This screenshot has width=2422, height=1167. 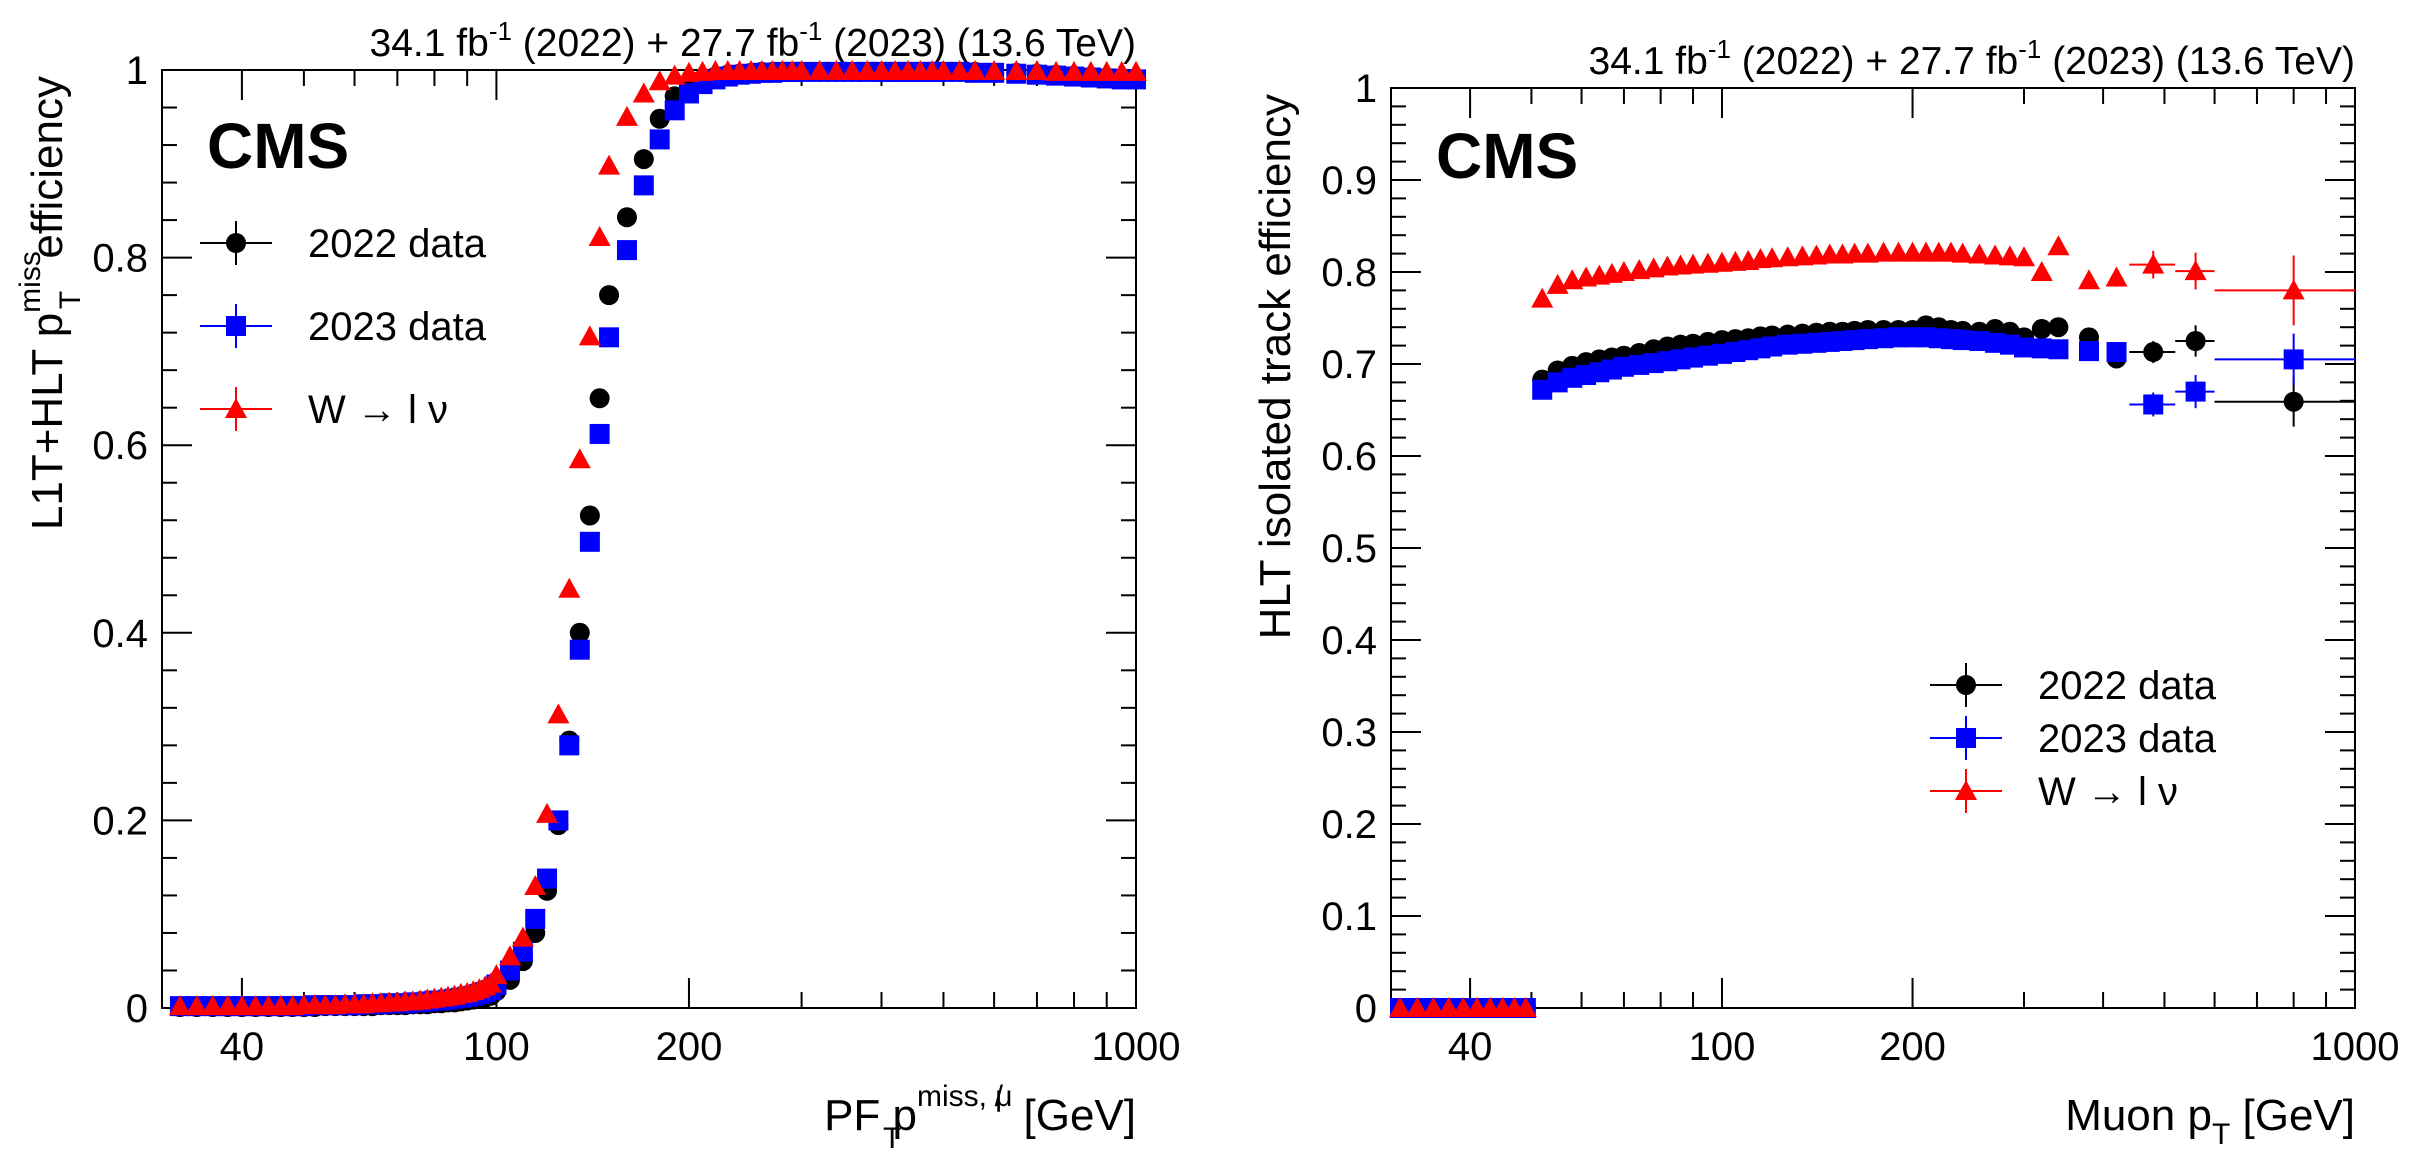 What do you see at coordinates (496, 1047) in the screenshot?
I see `x-tick-label: 100` at bounding box center [496, 1047].